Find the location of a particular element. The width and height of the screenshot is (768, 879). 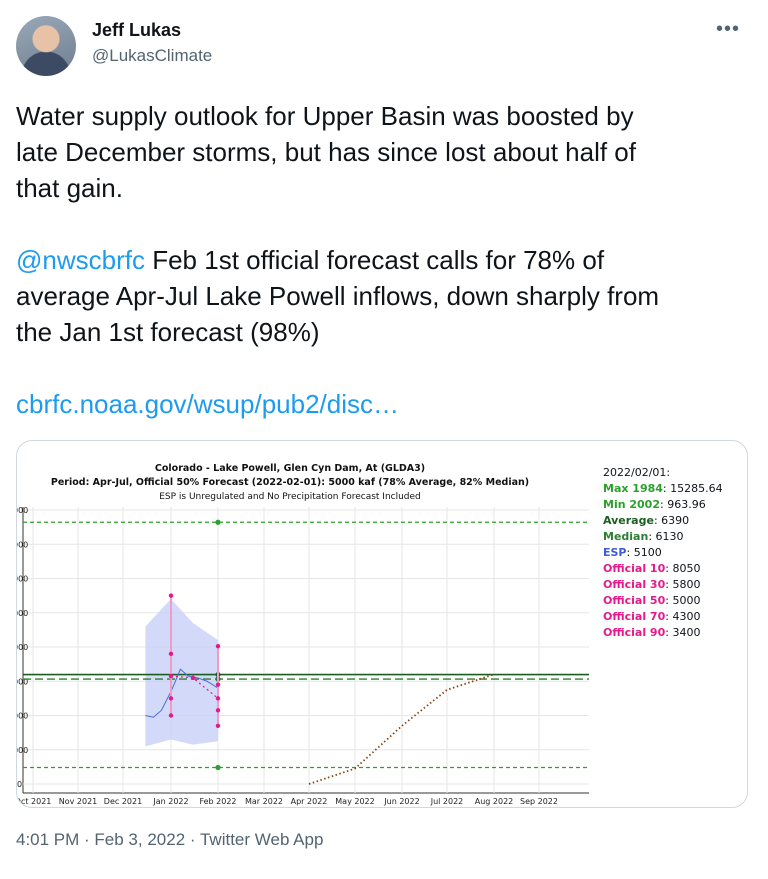

x-tick-label: Dec 2021 is located at coordinates (123, 801).